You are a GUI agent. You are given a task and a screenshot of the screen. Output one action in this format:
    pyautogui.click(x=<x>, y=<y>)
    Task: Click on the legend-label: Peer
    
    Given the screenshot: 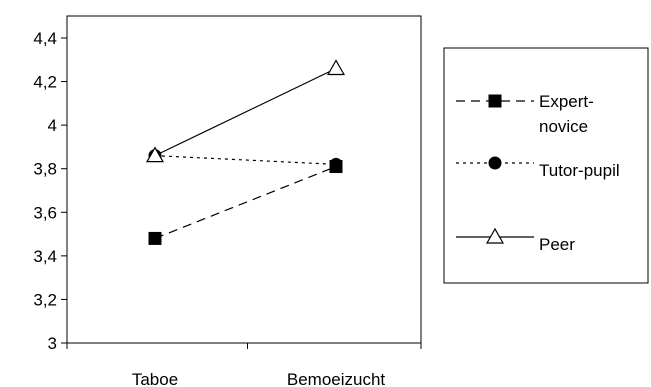 What is the action you would take?
    pyautogui.click(x=557, y=244)
    